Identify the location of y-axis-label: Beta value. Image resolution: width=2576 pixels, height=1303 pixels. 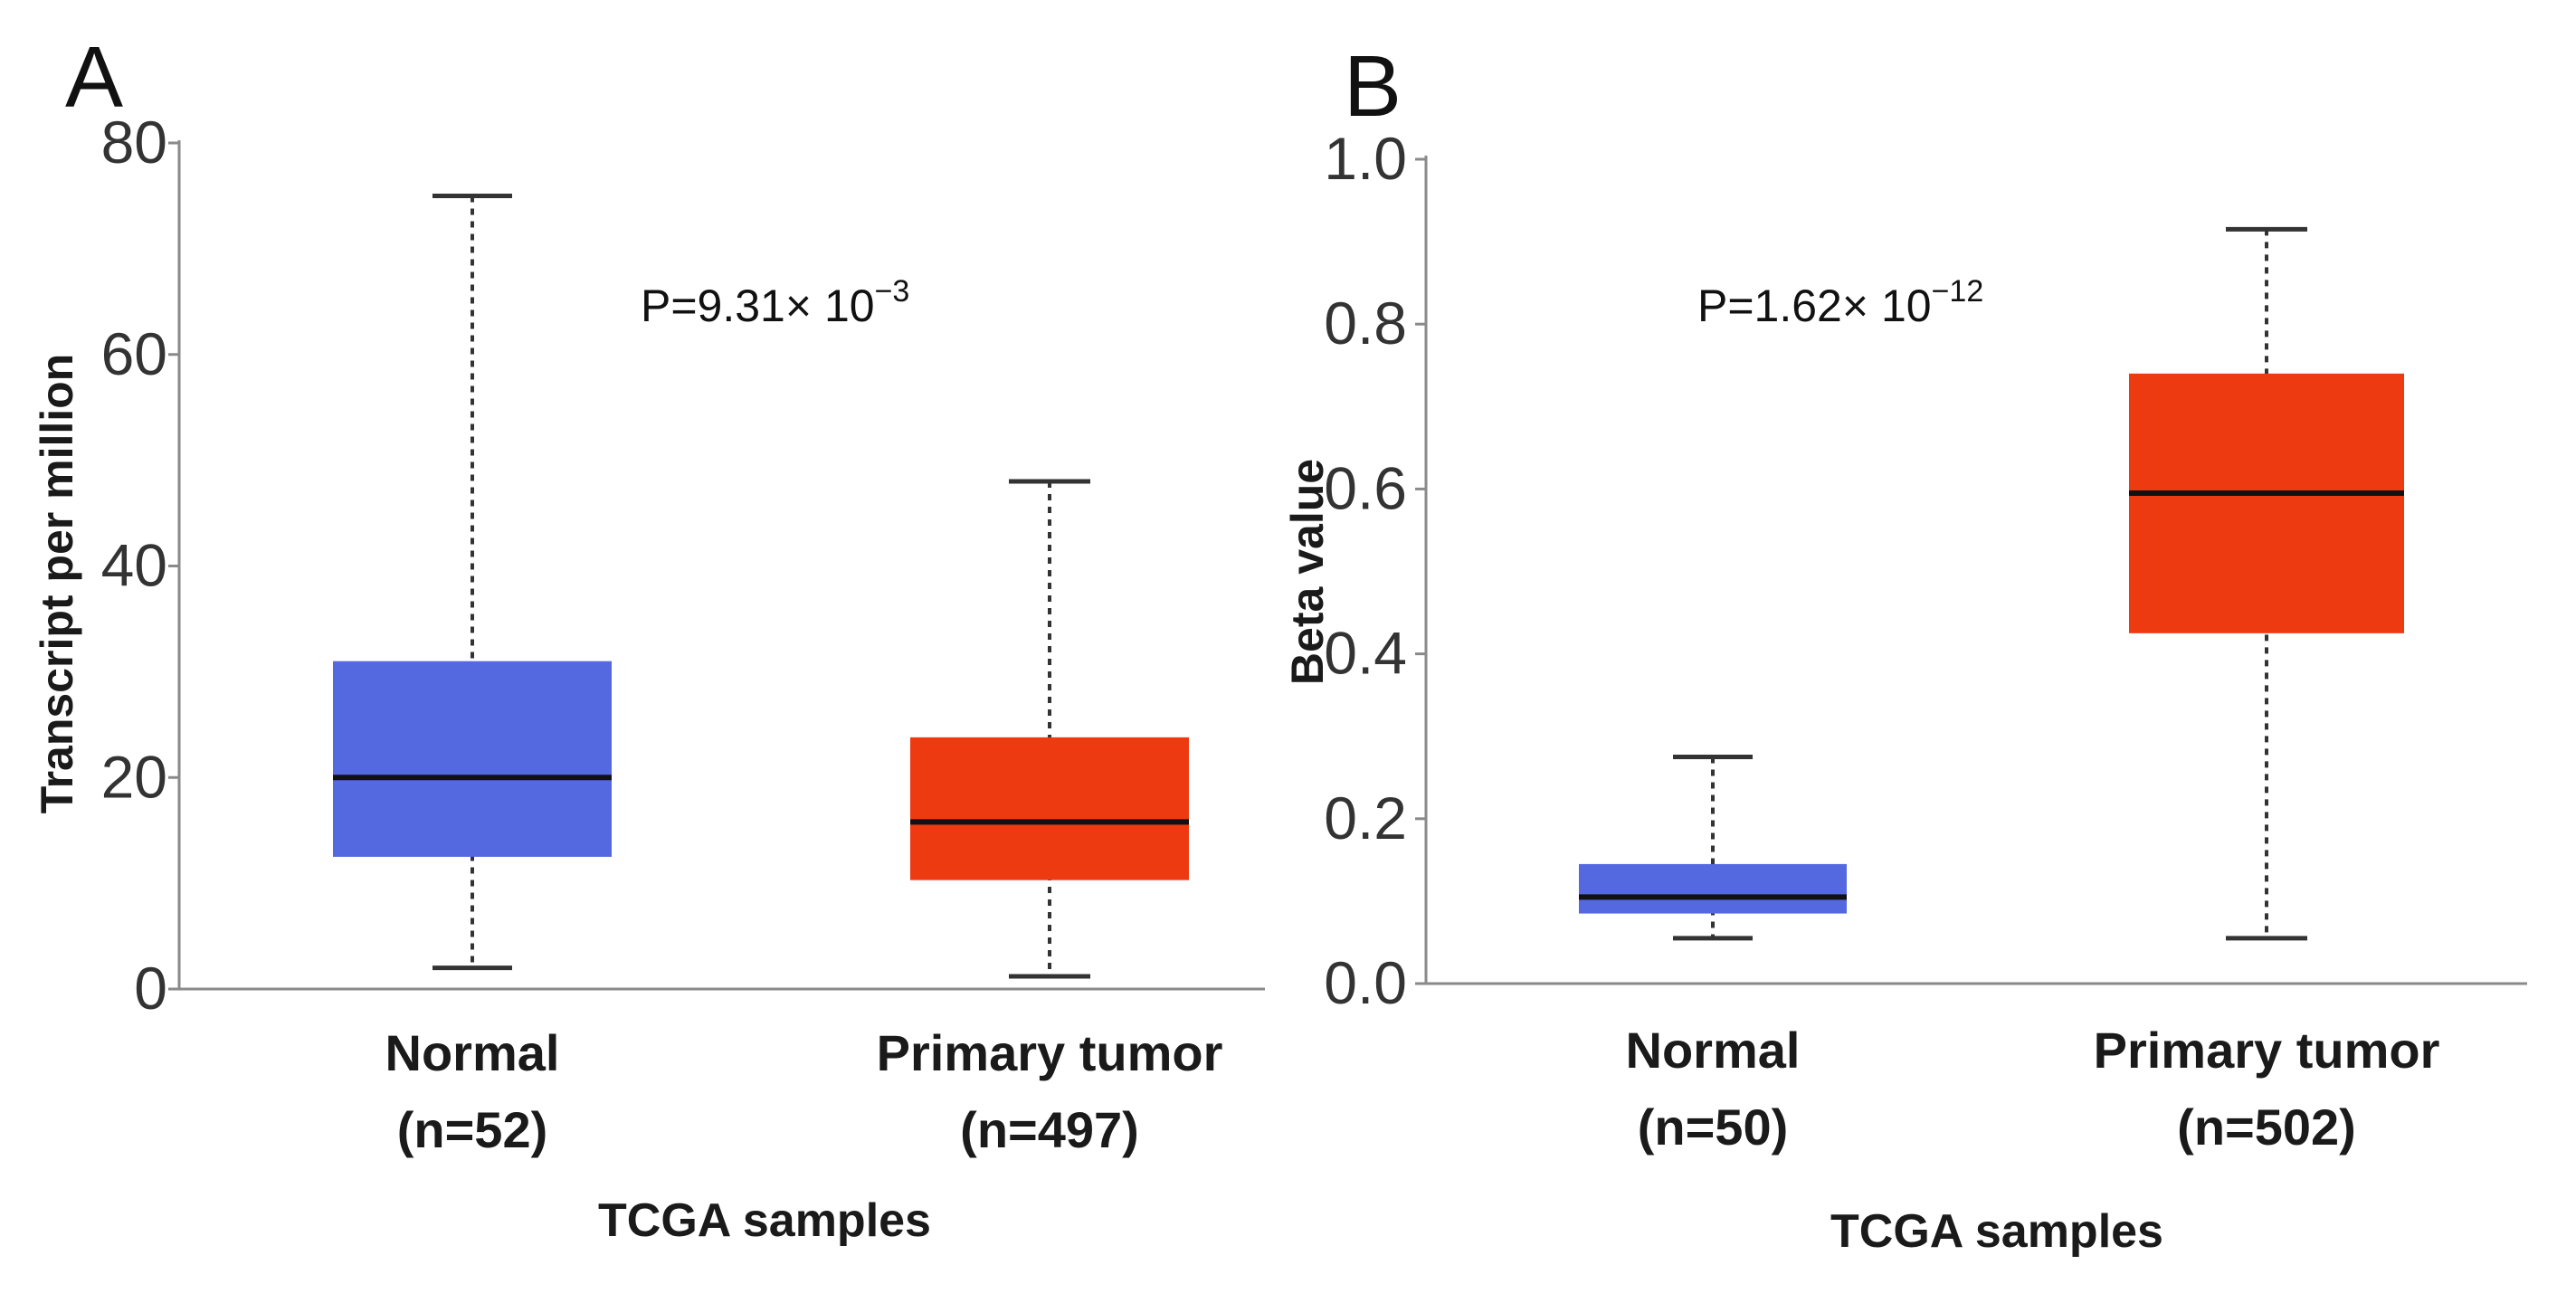
(1307, 572).